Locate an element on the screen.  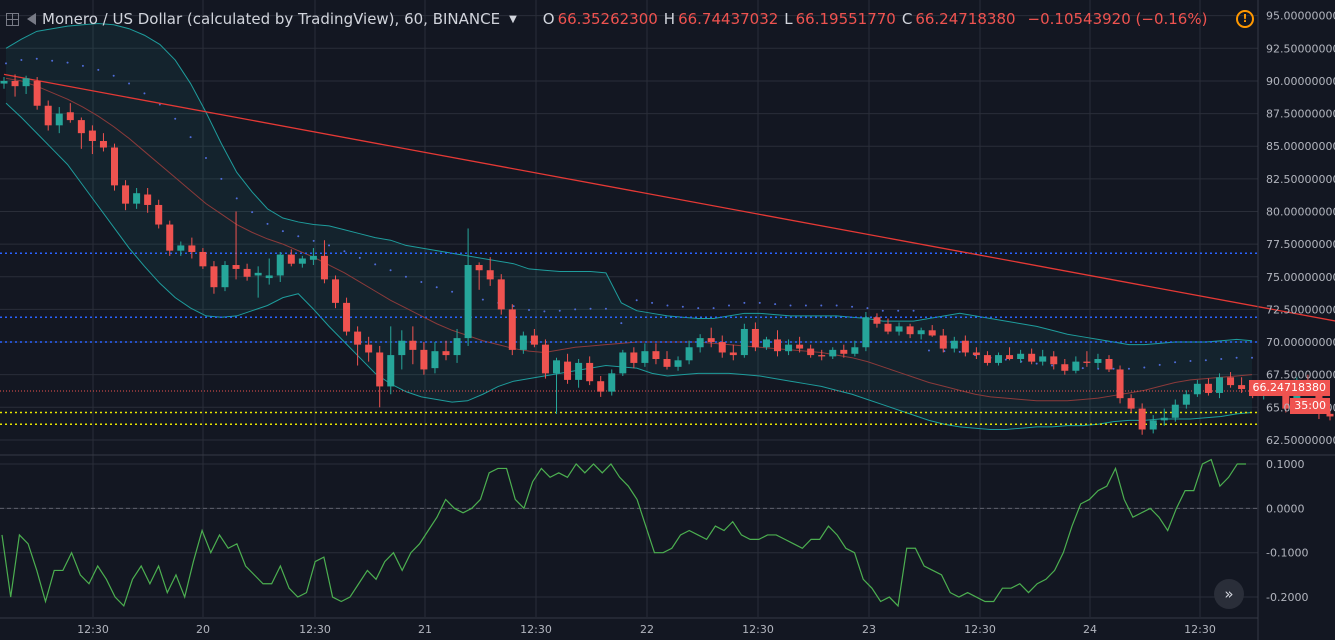
close-value: 66.24718380 is located at coordinates (965, 19).